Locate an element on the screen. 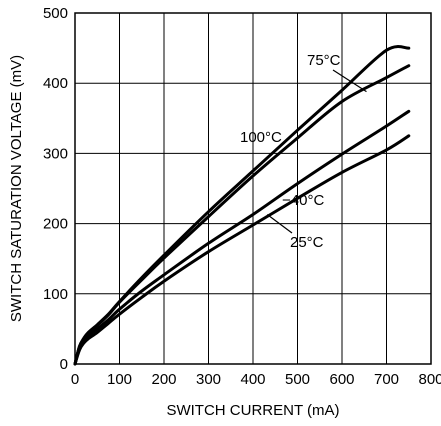 The width and height of the screenshot is (441, 426). series-annotation-label: −40°C is located at coordinates (303, 200).